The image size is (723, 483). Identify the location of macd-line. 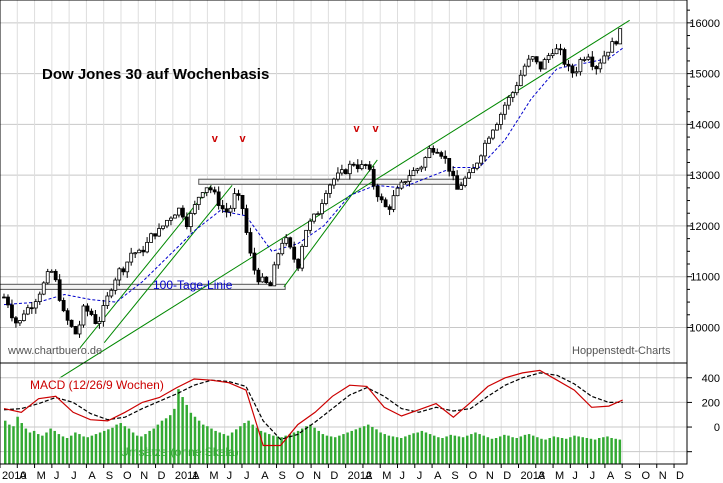
(313, 408).